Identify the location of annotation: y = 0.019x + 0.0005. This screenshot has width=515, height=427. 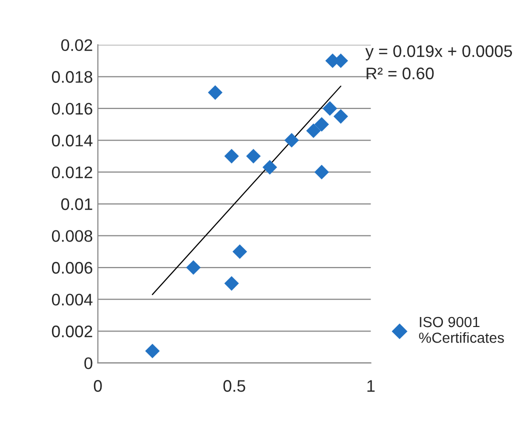
(438, 52).